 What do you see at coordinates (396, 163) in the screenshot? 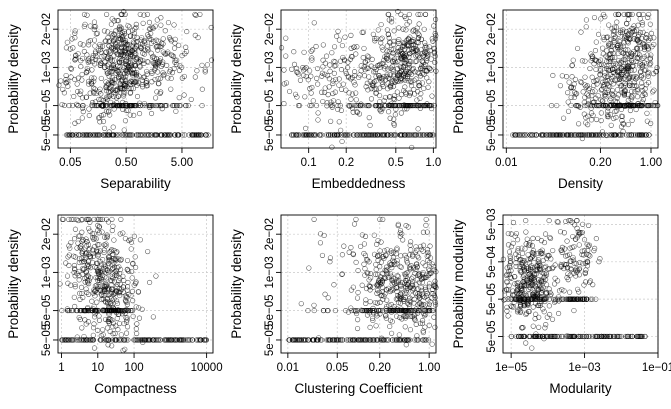
I see `x-tick-label: 0.5` at bounding box center [396, 163].